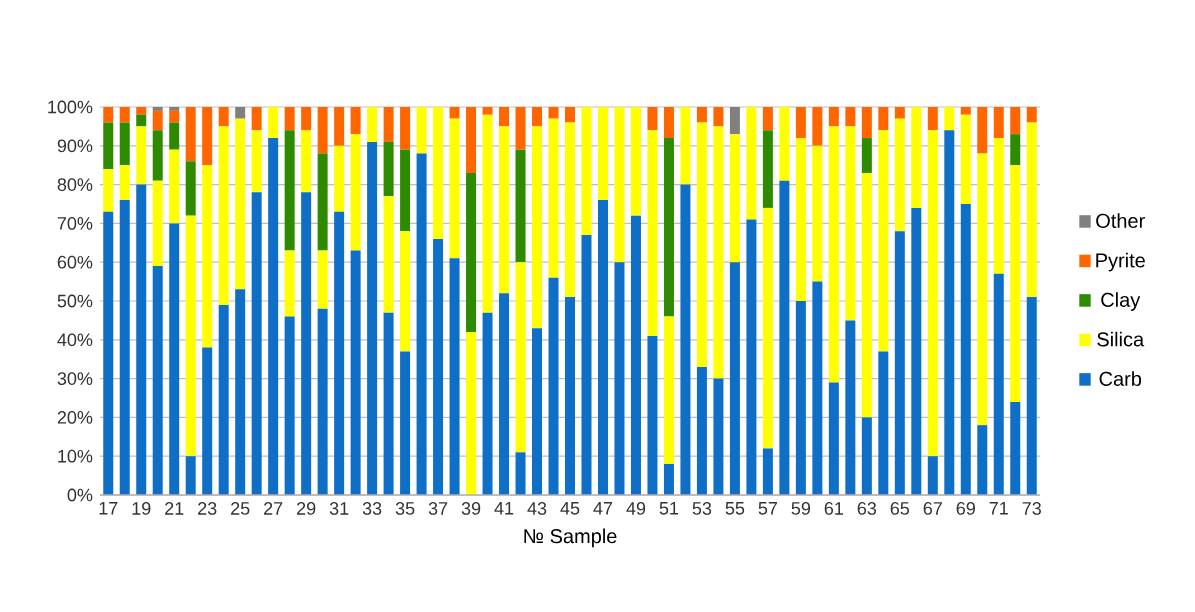 This screenshot has width=1195, height=612. I want to click on legend-label: Silica, so click(1121, 339).